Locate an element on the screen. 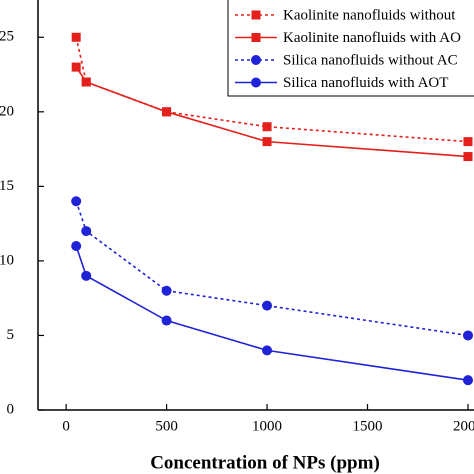 The height and width of the screenshot is (474, 474). legend-label: Silica nanofluids without AC is located at coordinates (370, 60).